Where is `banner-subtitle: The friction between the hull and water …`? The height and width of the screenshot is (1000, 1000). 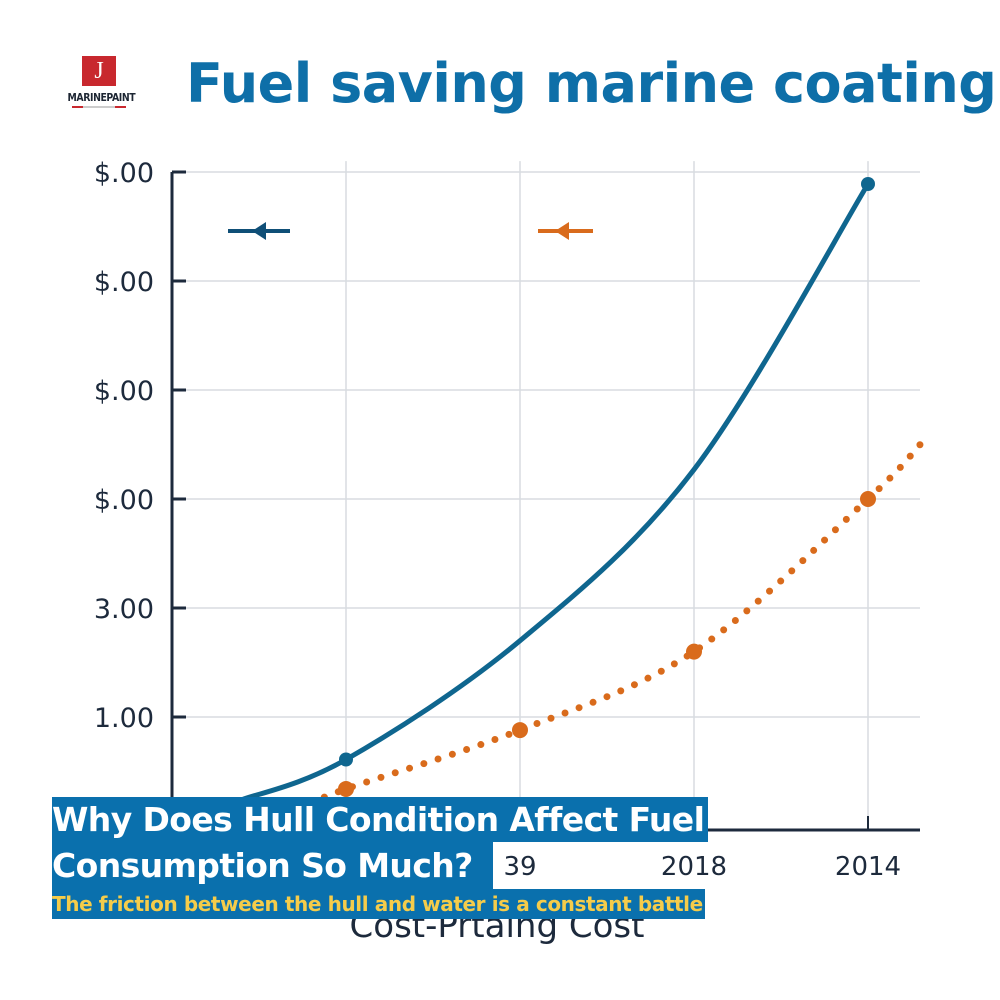
banner-subtitle: The friction between the hull and water … is located at coordinates (378, 904).